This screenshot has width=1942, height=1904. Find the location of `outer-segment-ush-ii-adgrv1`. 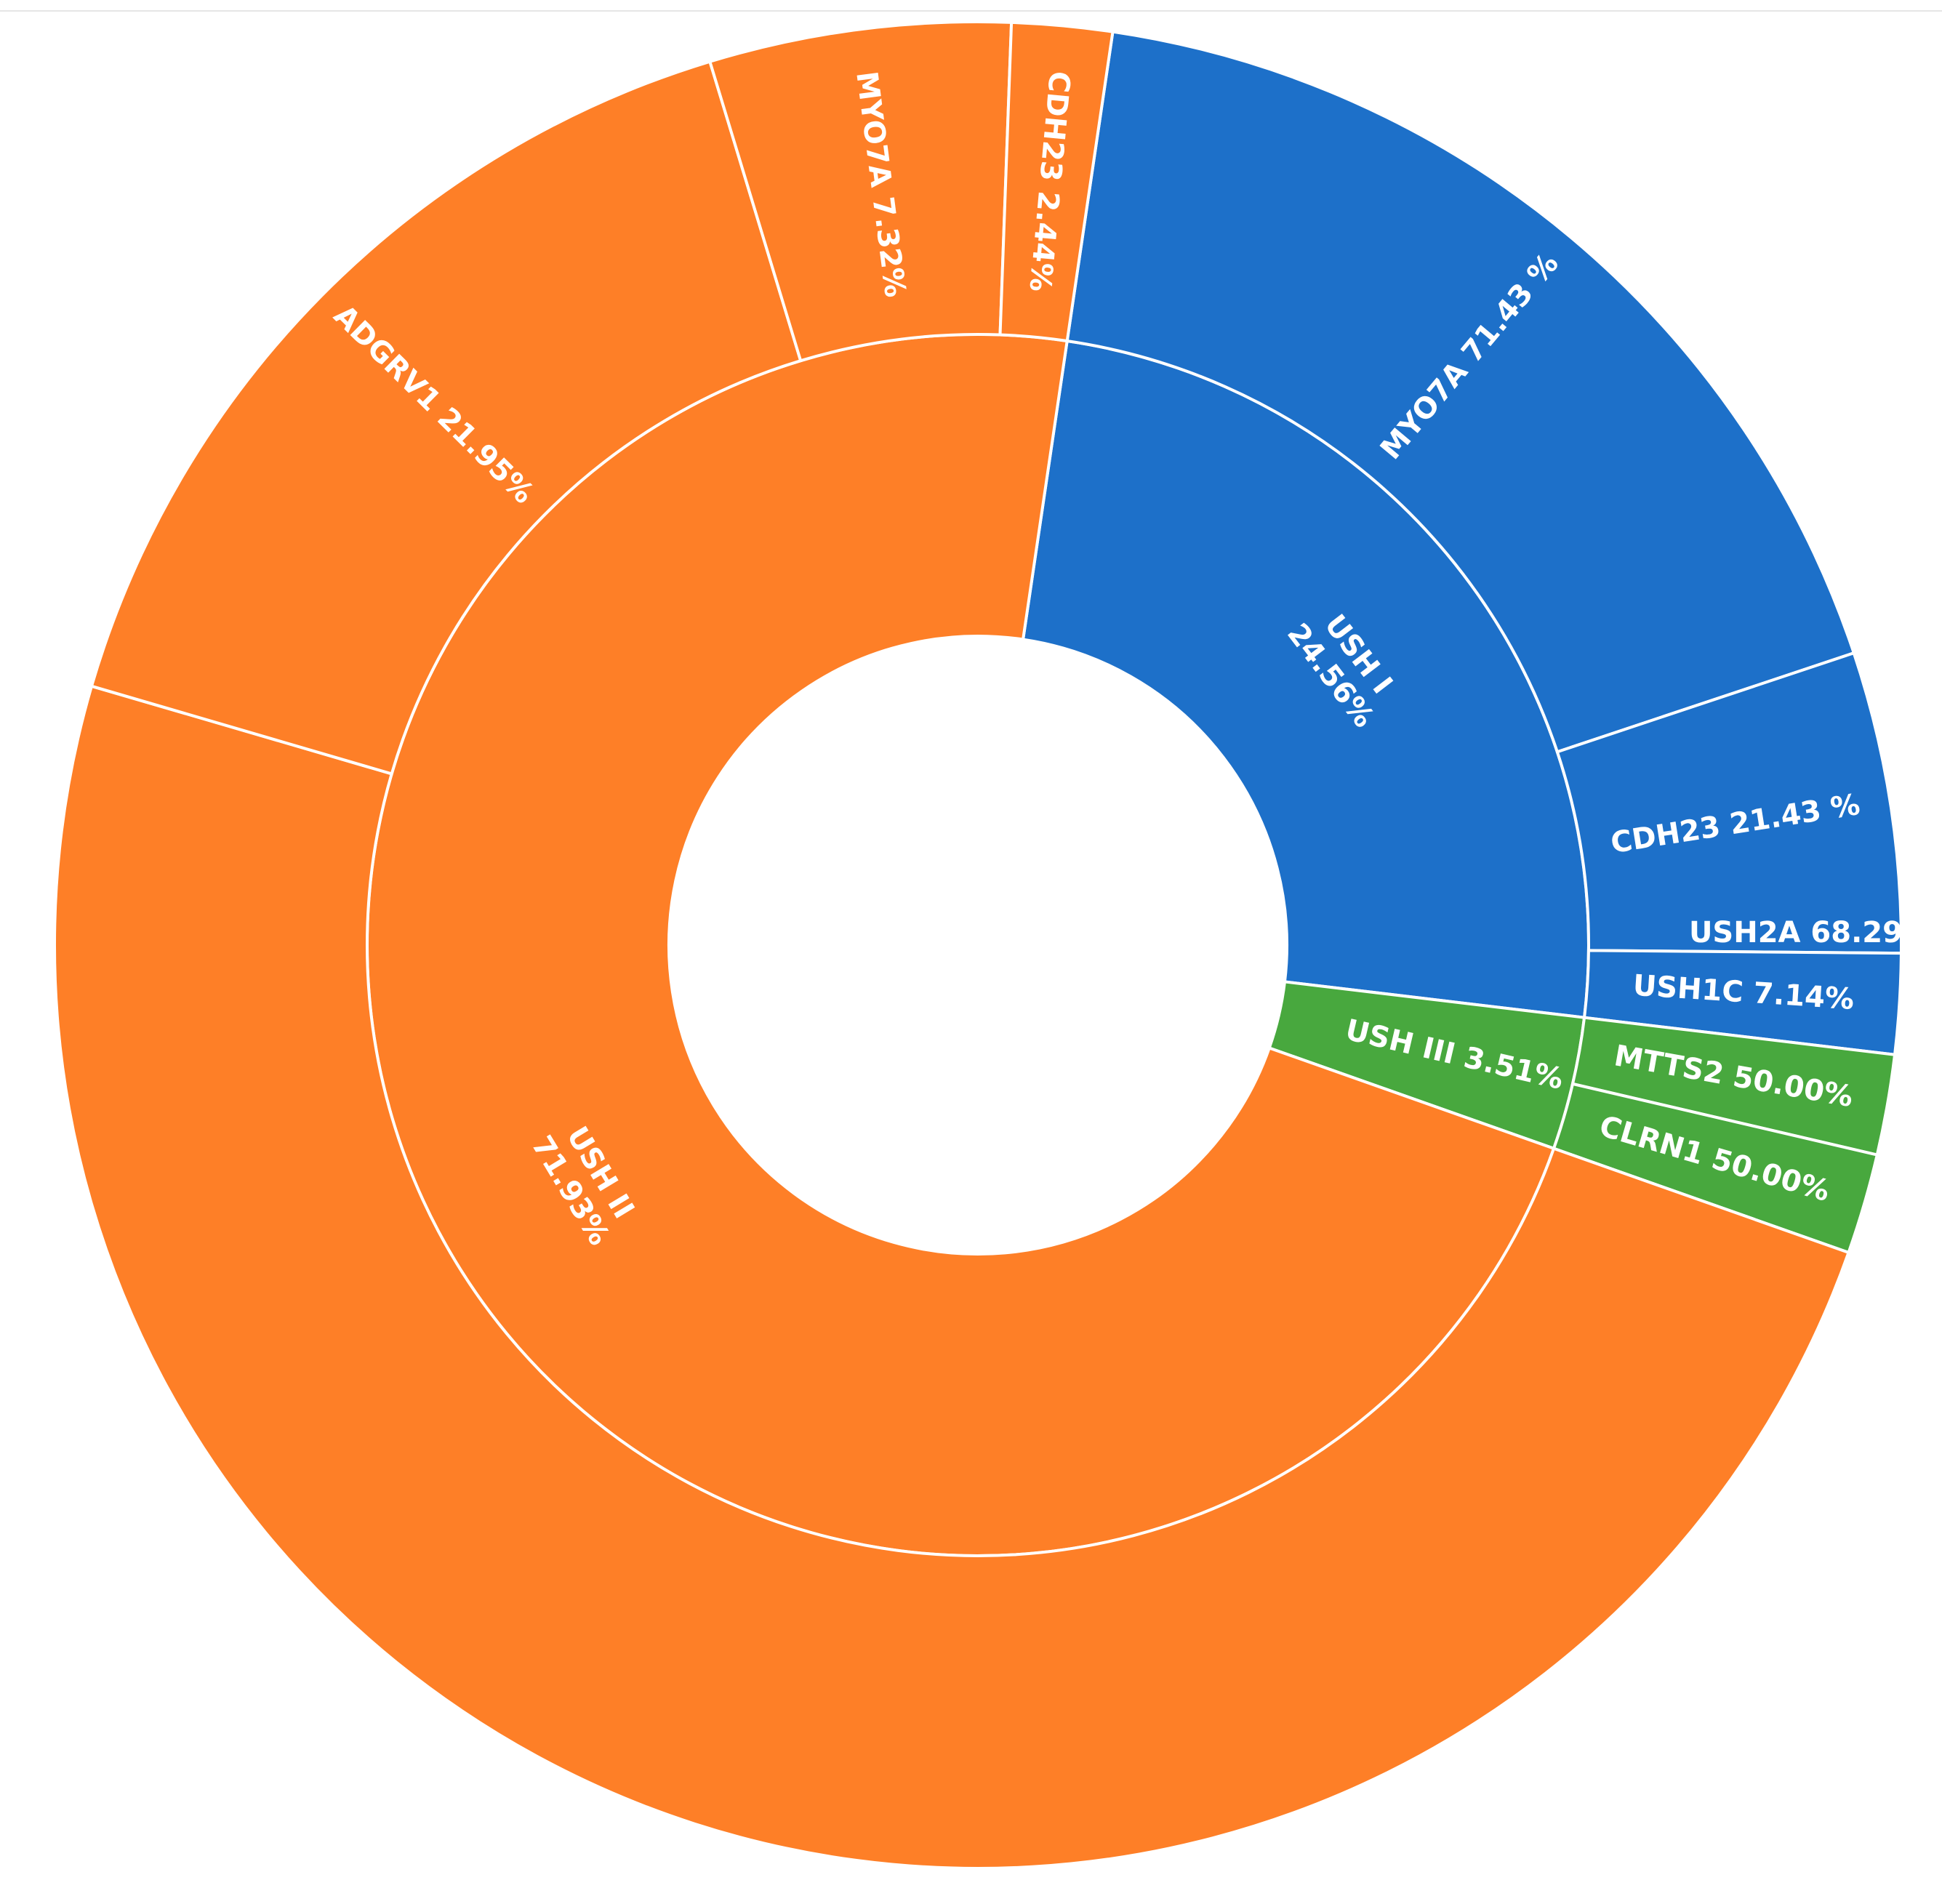

outer-segment-ush-ii-adgrv1 is located at coordinates (446, 418).